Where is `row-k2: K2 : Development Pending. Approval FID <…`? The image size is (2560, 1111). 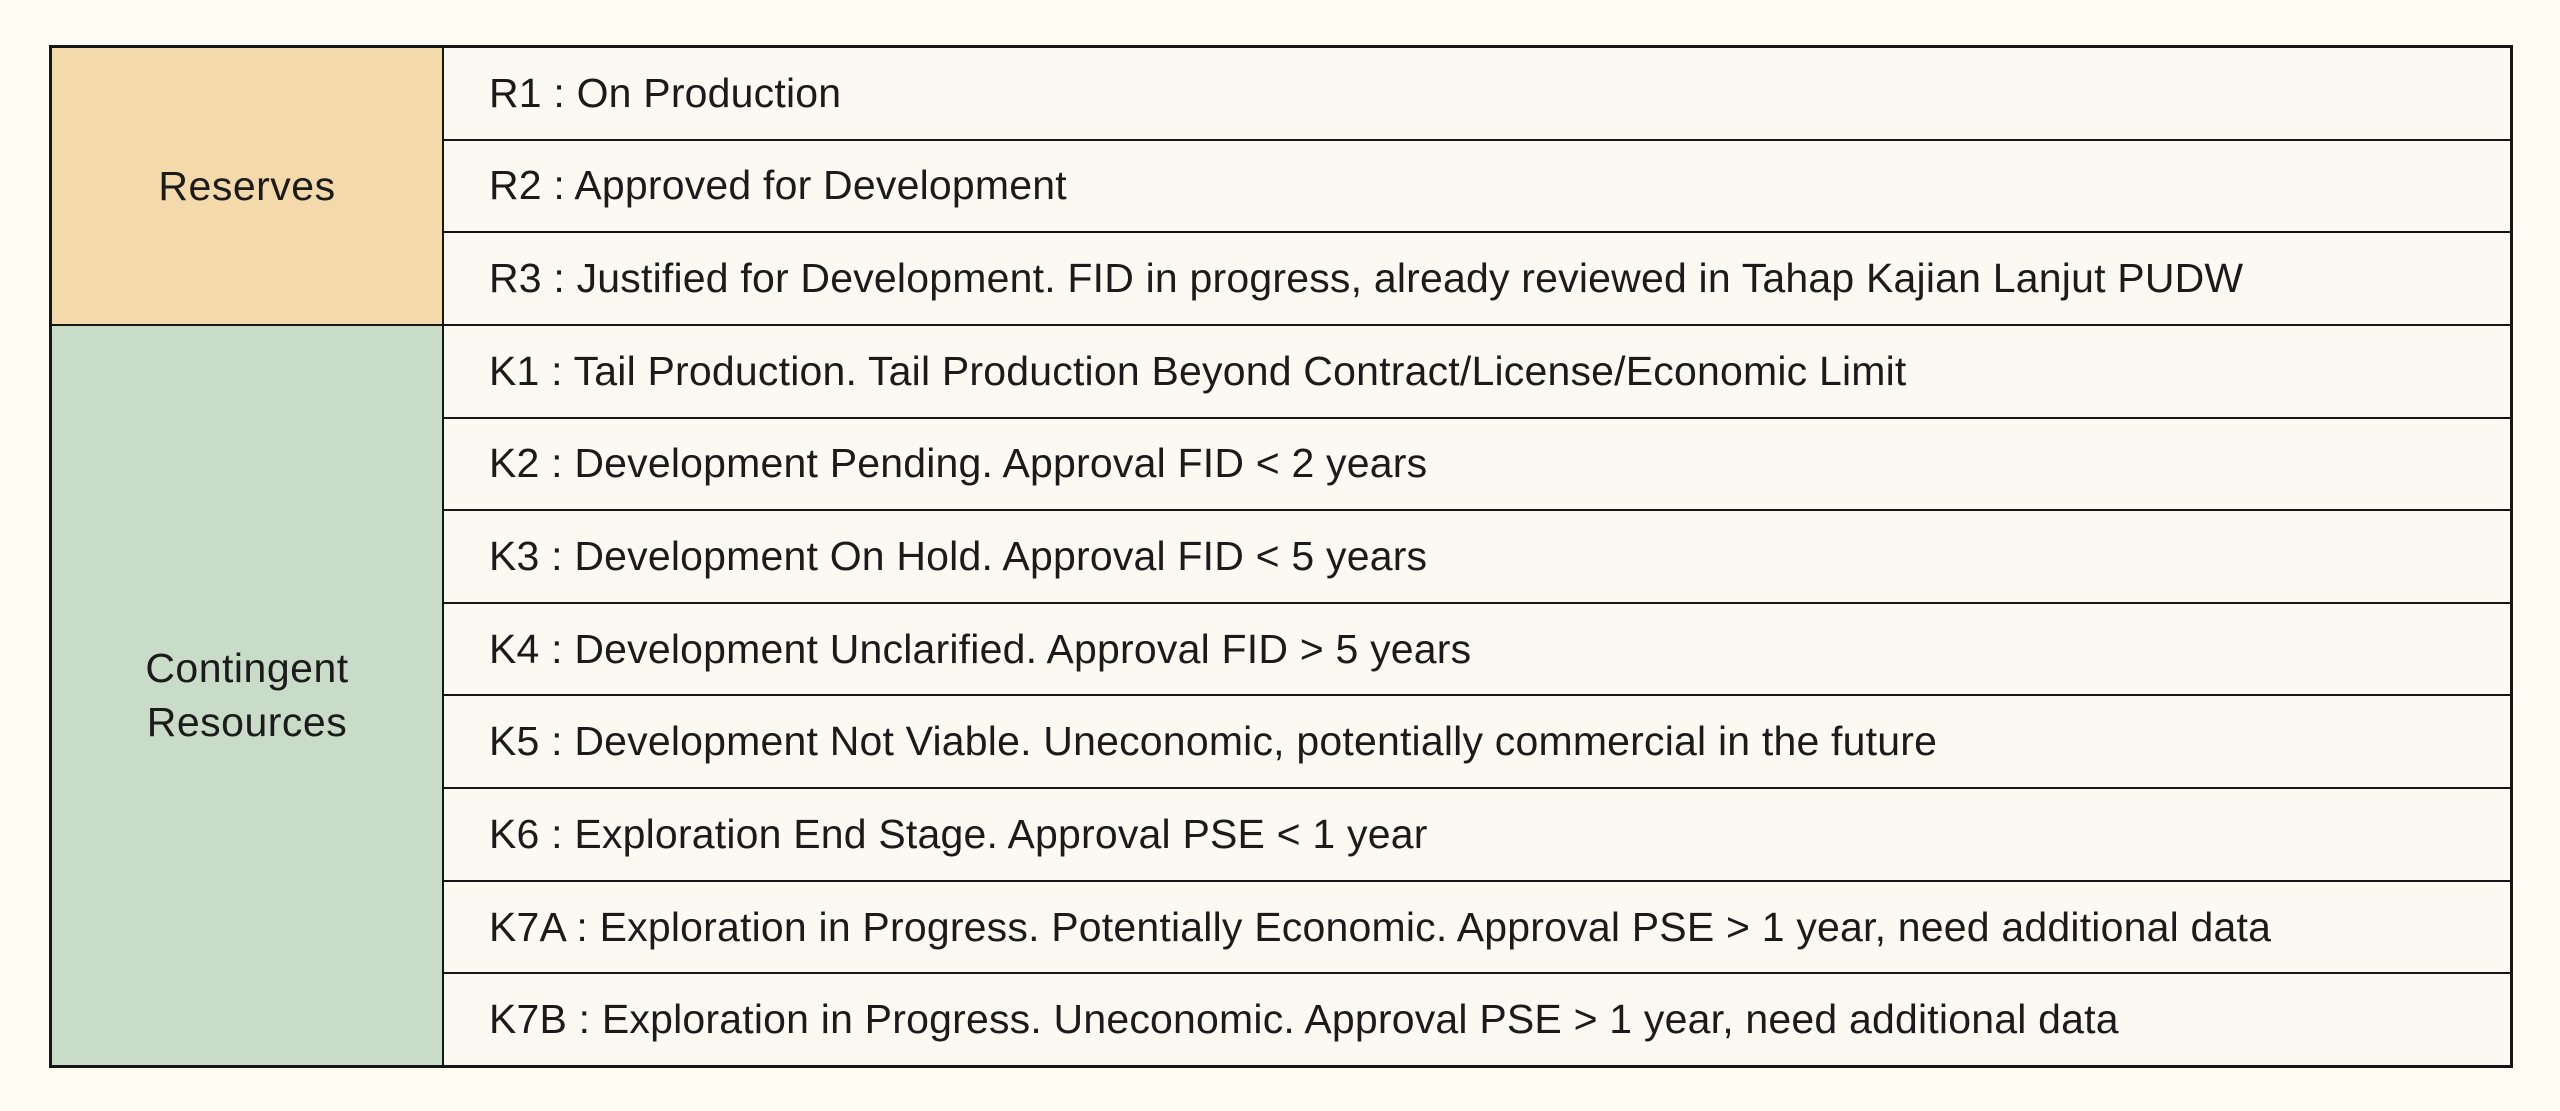 row-k2: K2 : Development Pending. Approval FID <… is located at coordinates (1477, 464).